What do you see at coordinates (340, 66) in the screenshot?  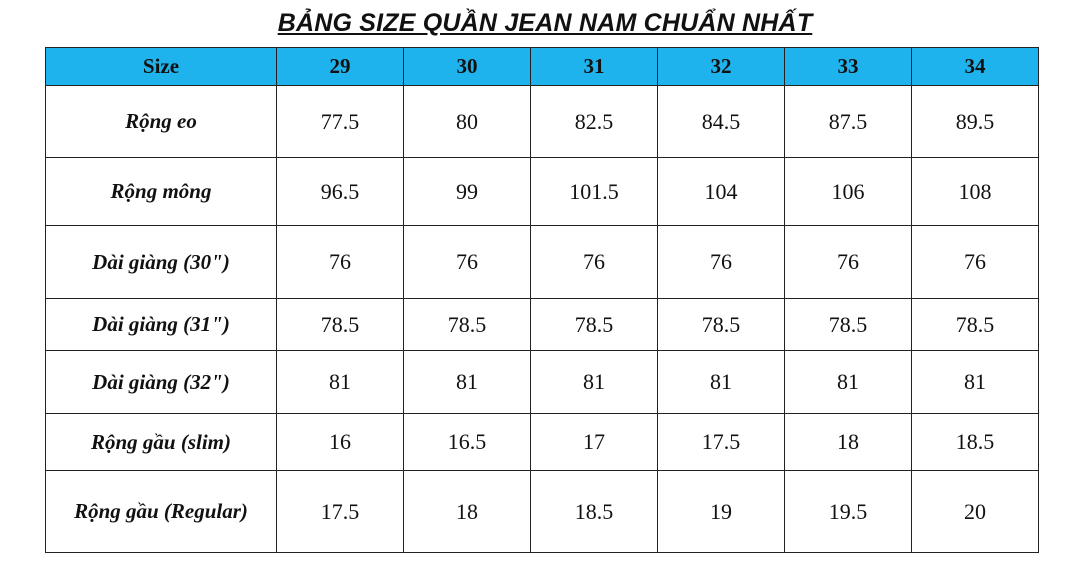 I see `header-size-29: 29` at bounding box center [340, 66].